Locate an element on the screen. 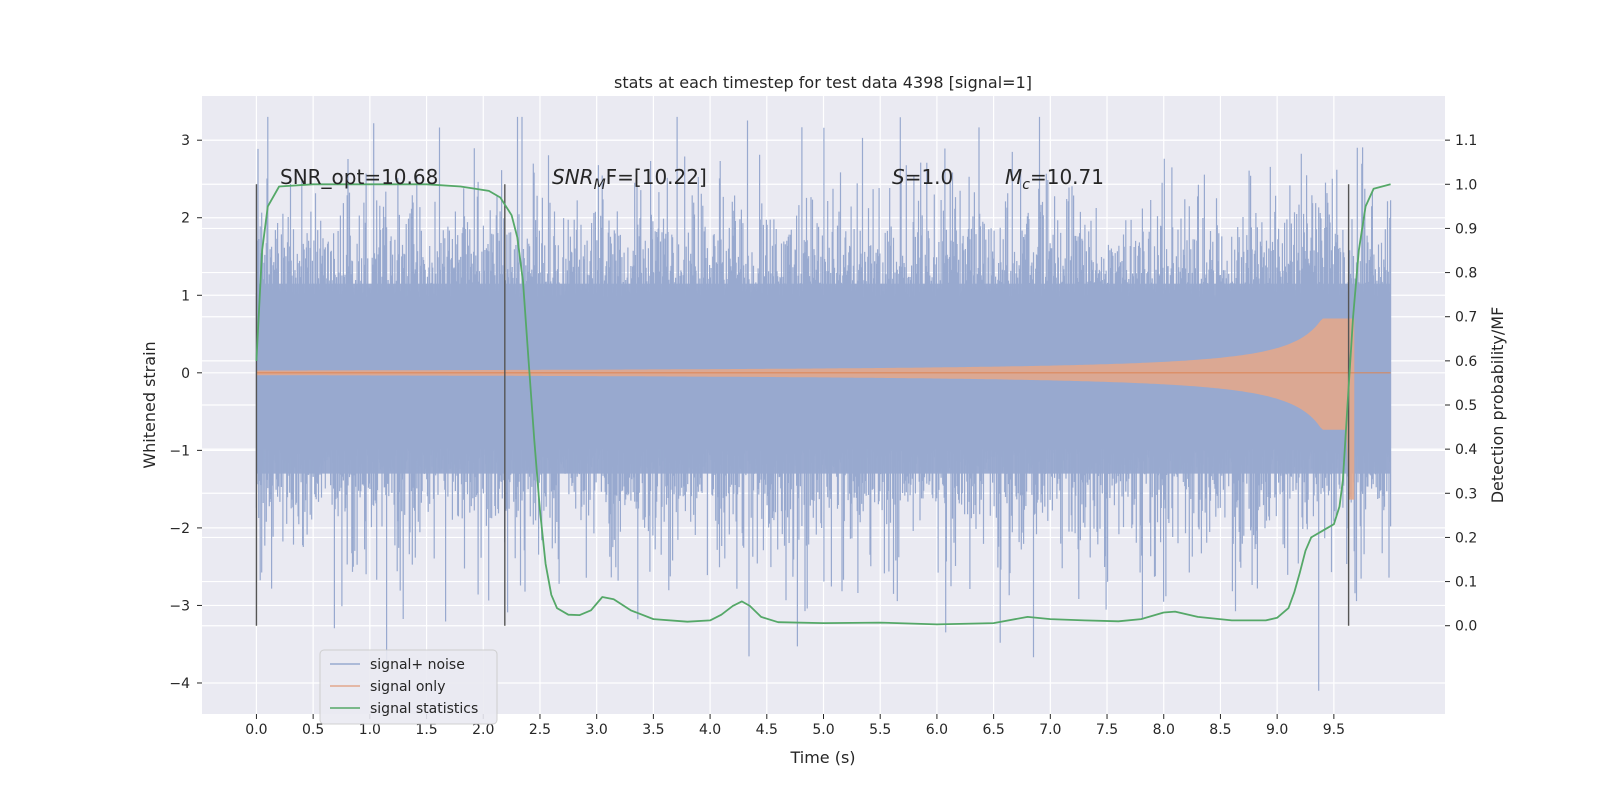  x-tick-label: 6.5 is located at coordinates (993, 730).